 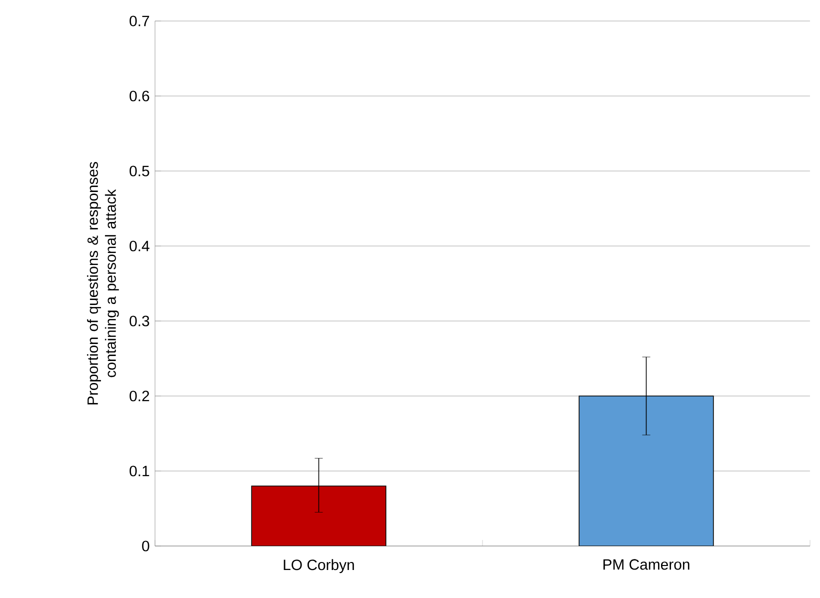 What do you see at coordinates (103, 283) in the screenshot?
I see `y-axis-title: Proportion of questions & responses containing a personal attack` at bounding box center [103, 283].